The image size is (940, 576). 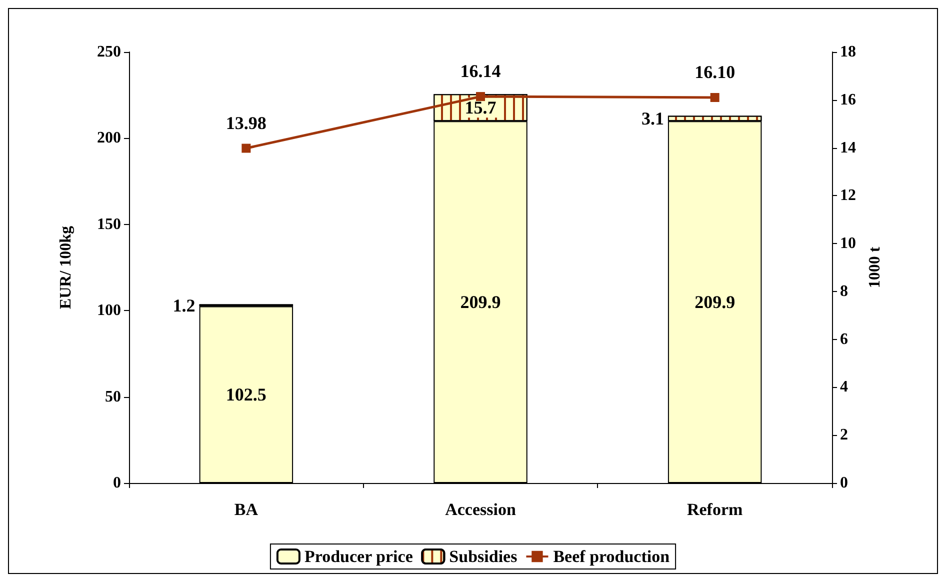 What do you see at coordinates (848, 52) in the screenshot?
I see `y2-tick-label: 18` at bounding box center [848, 52].